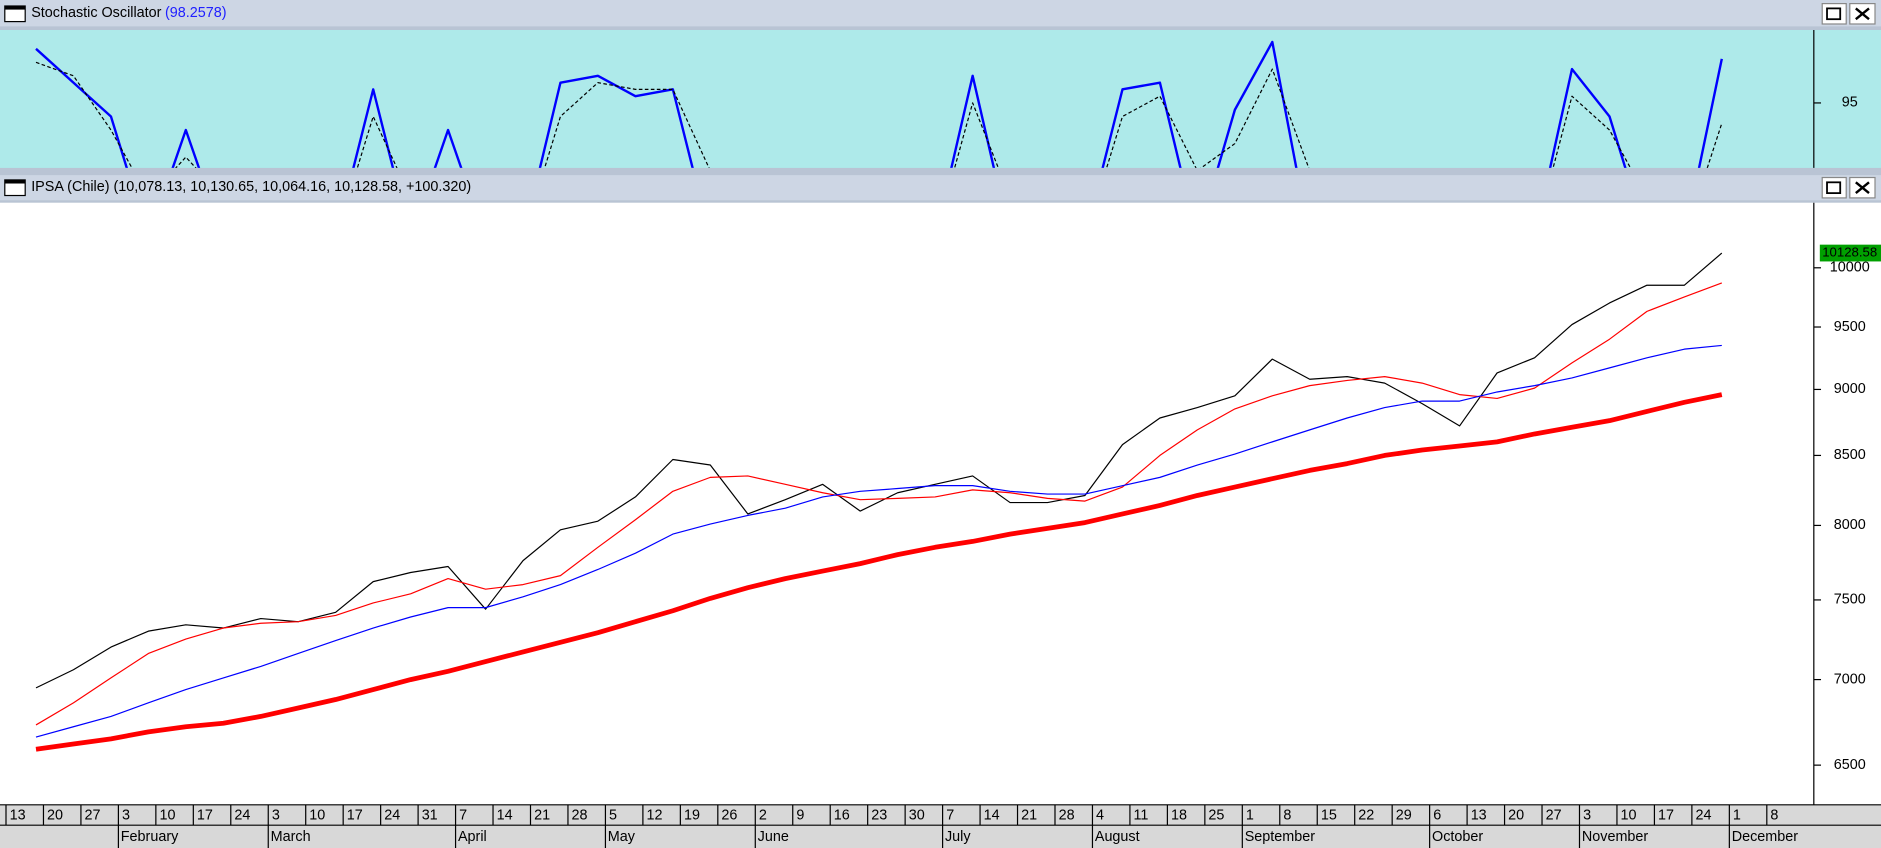  I want to click on last-value-box, so click(1850, 253).